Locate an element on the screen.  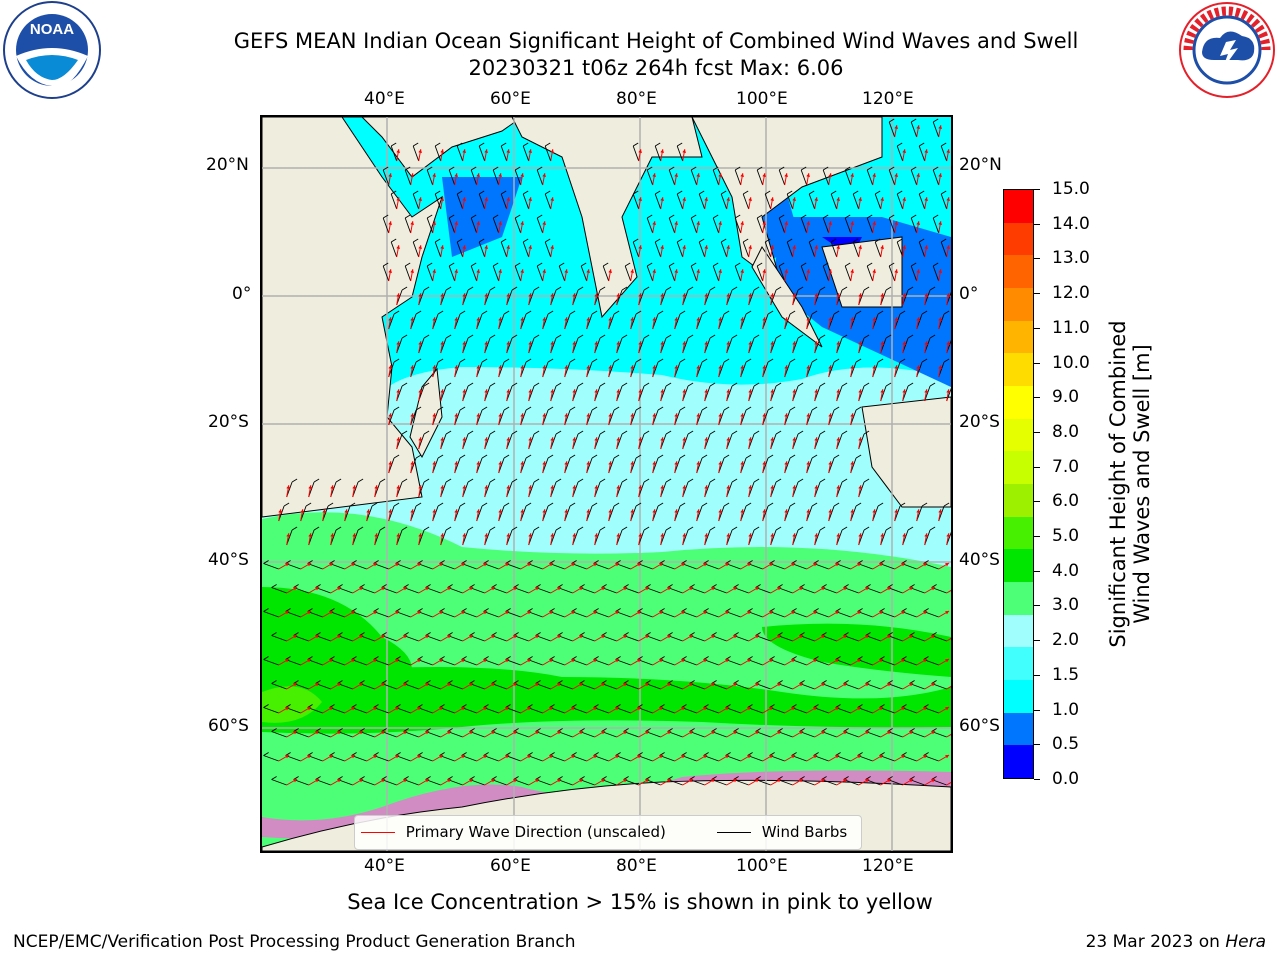
lat-label-right-0: 0° is located at coordinates (969, 294).